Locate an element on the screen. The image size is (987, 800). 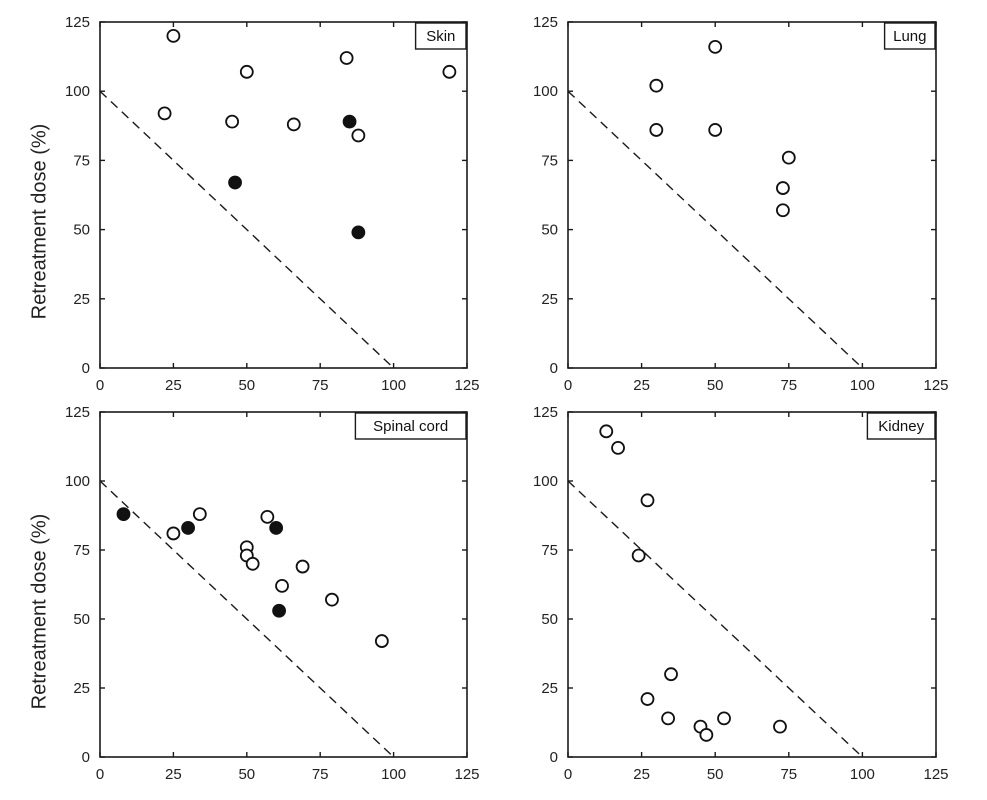
panel-title: Lung is located at coordinates (909, 36).